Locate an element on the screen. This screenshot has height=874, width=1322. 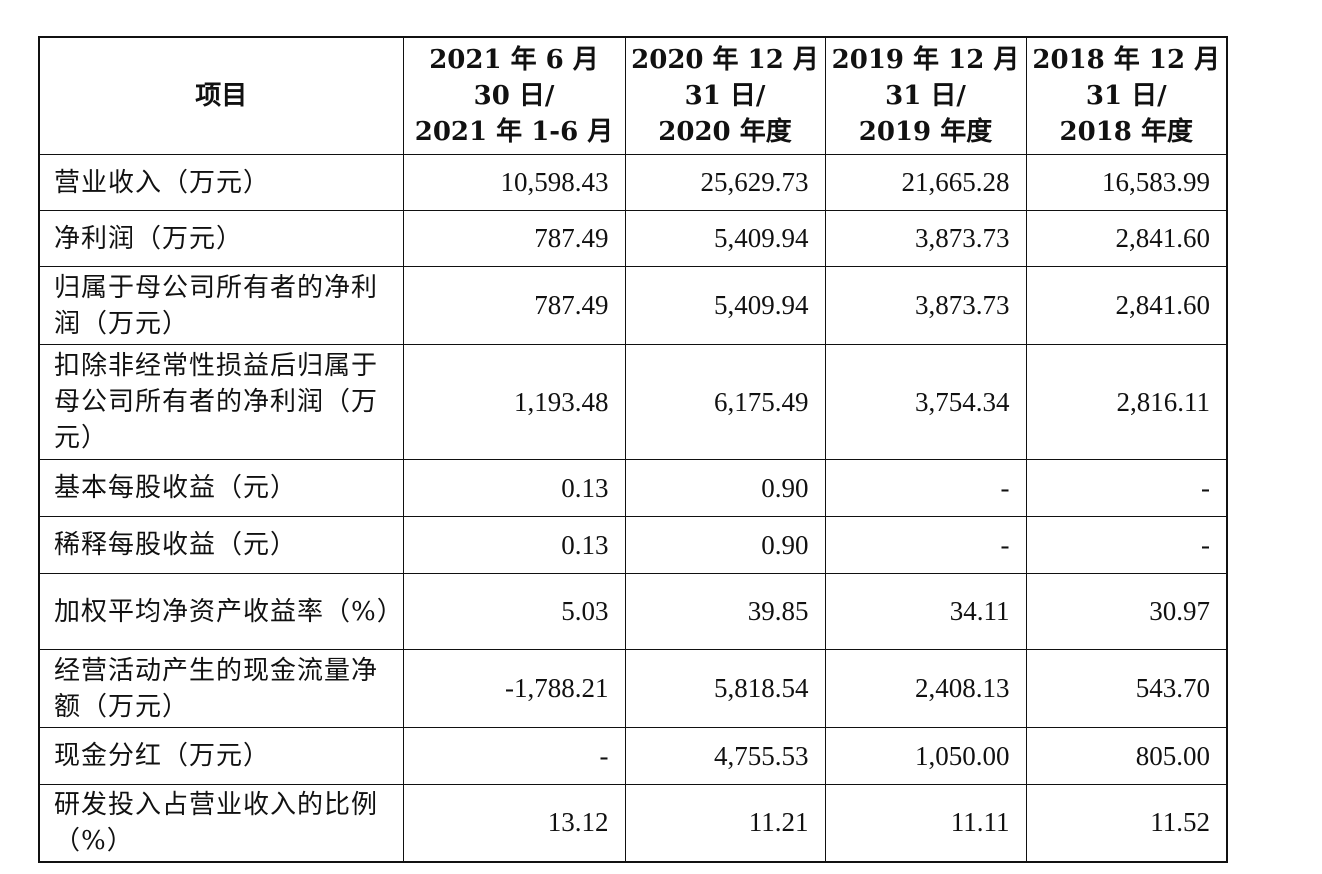
cell-value: 11.52 is located at coordinates (1126, 823).